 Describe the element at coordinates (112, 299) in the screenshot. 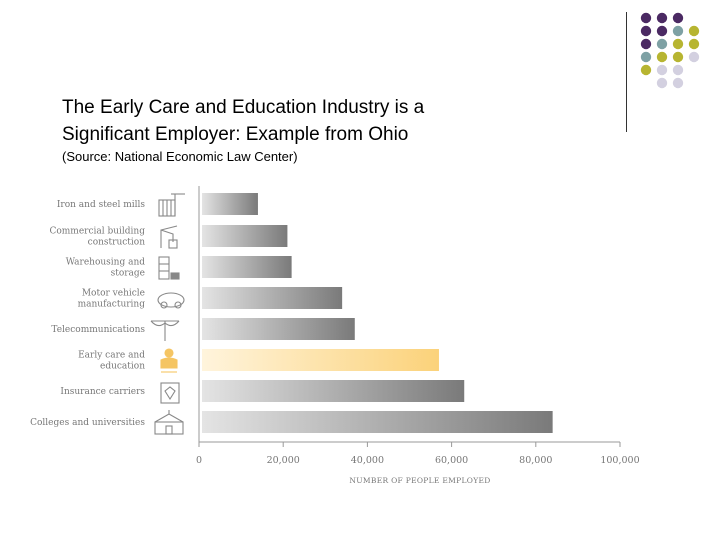

I see `category-label: Motor vehicle manufacturing` at that location.